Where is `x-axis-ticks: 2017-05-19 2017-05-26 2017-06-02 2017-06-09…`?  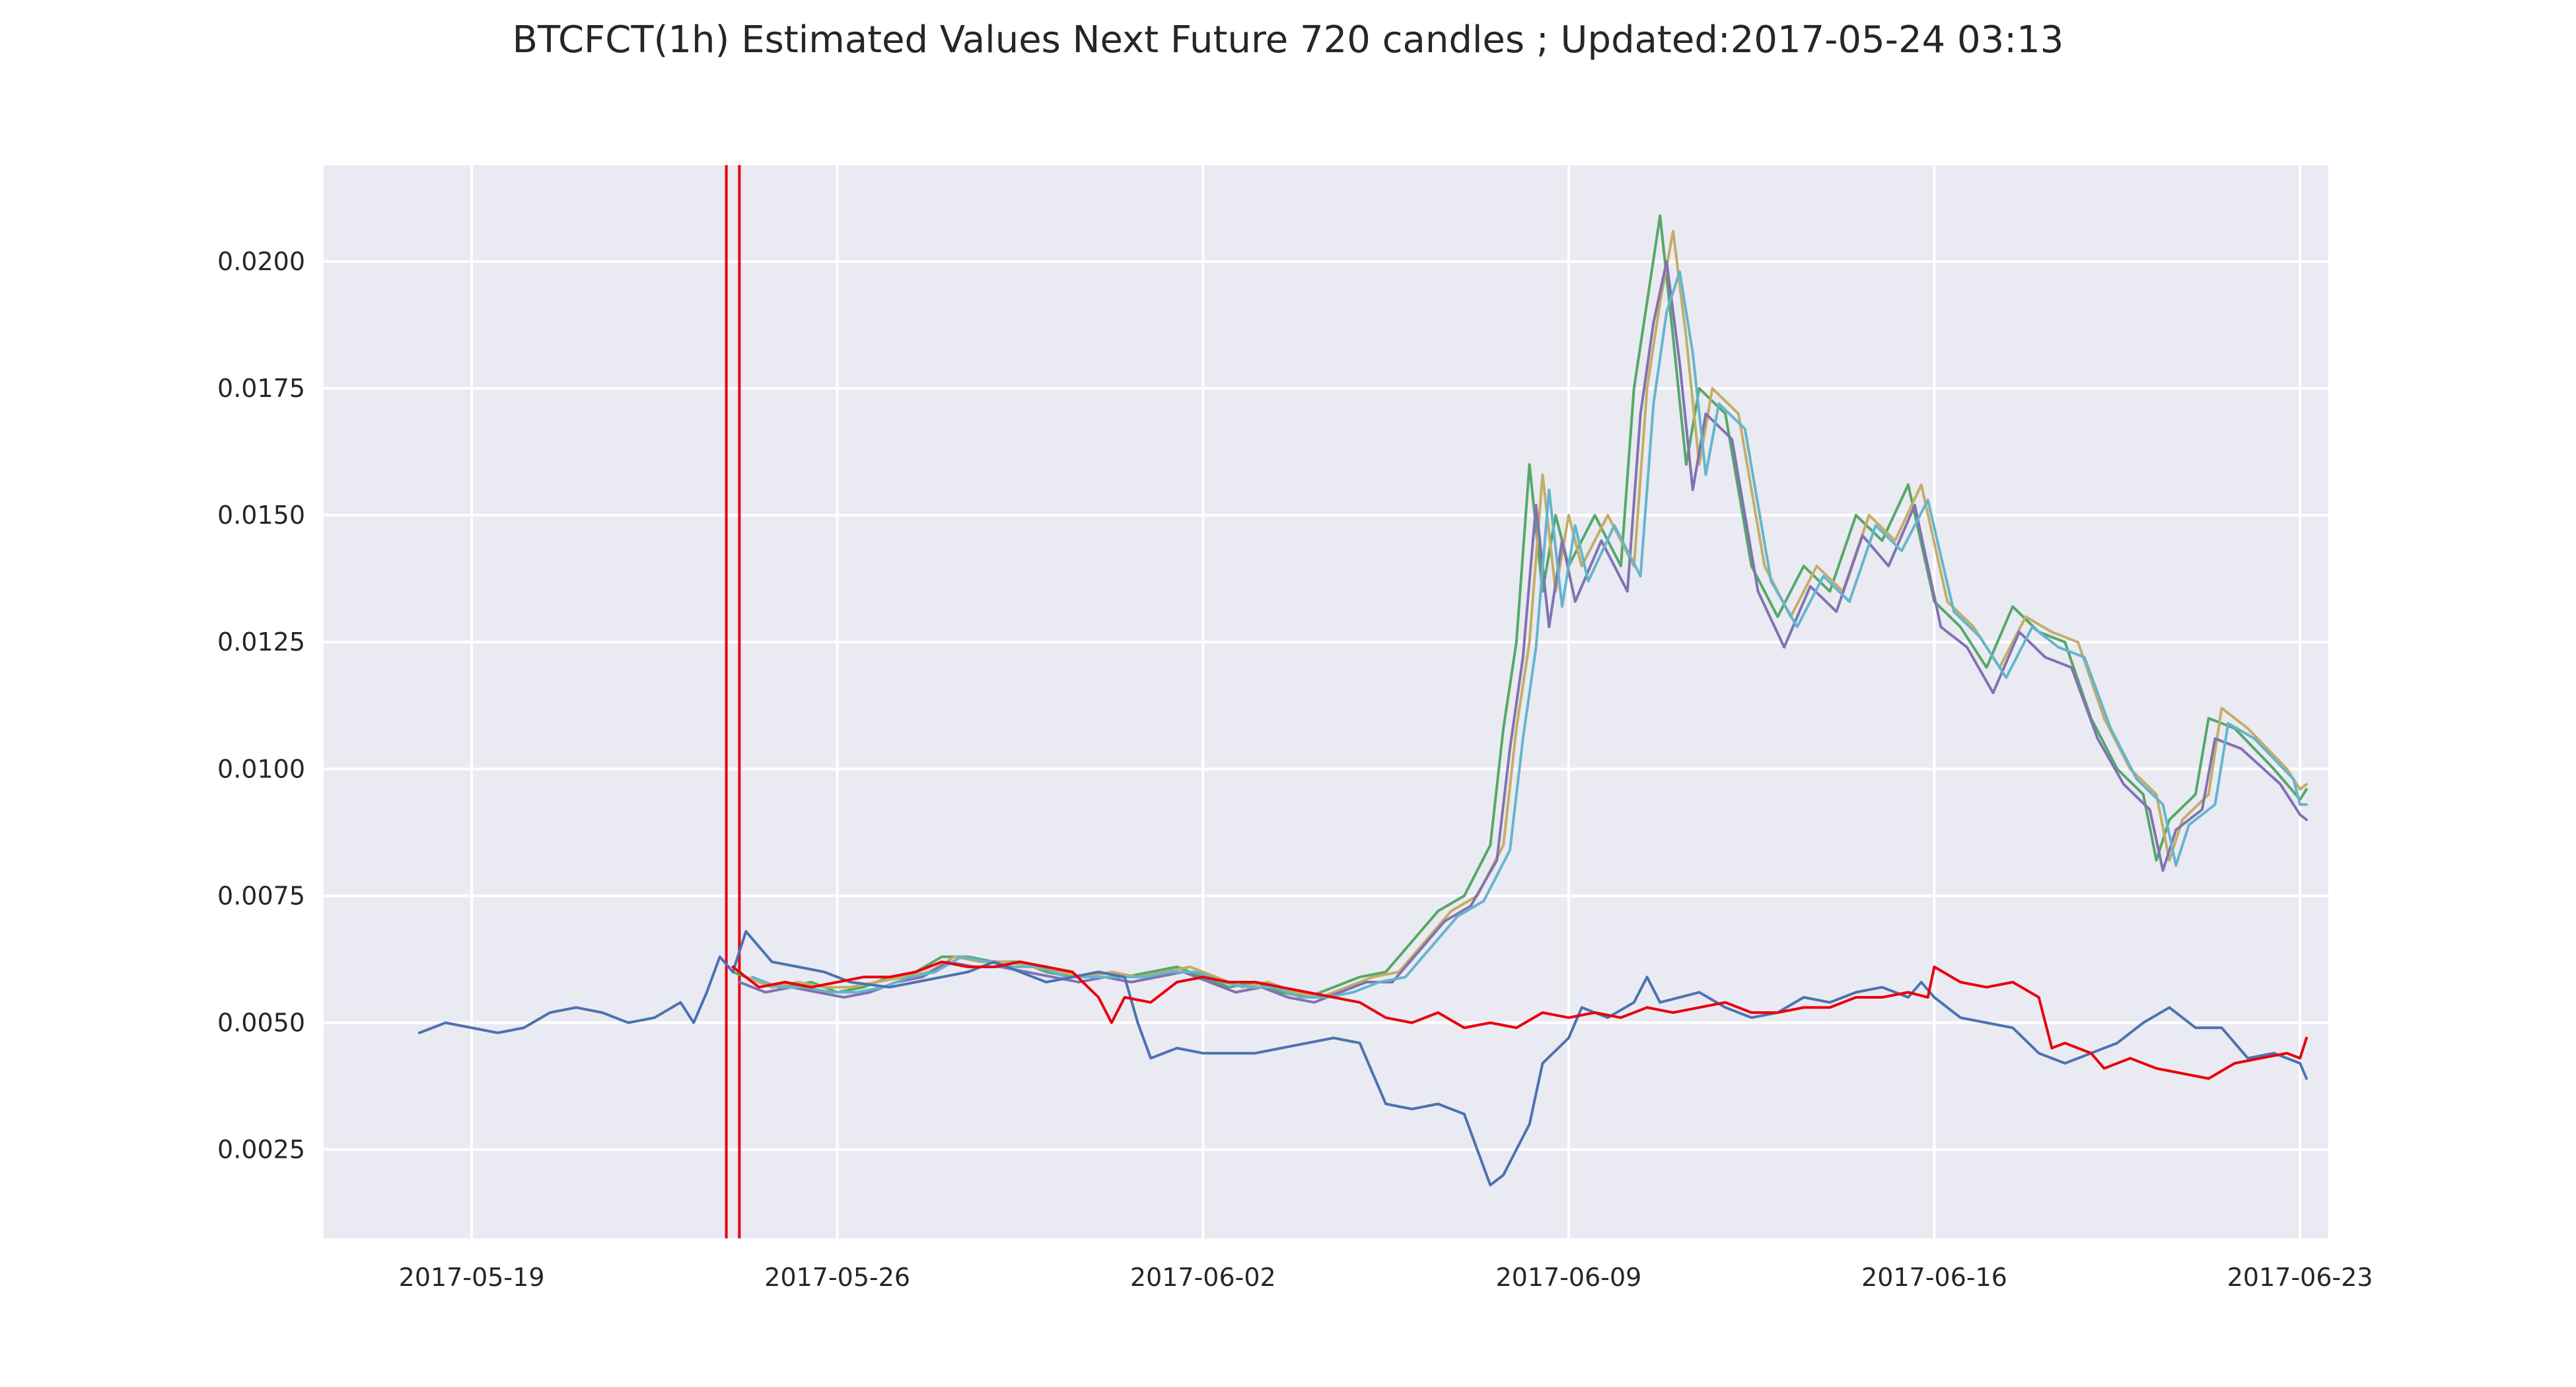 x-axis-ticks: 2017-05-19 2017-05-26 2017-06-02 2017-06-09… is located at coordinates (1386, 1277).